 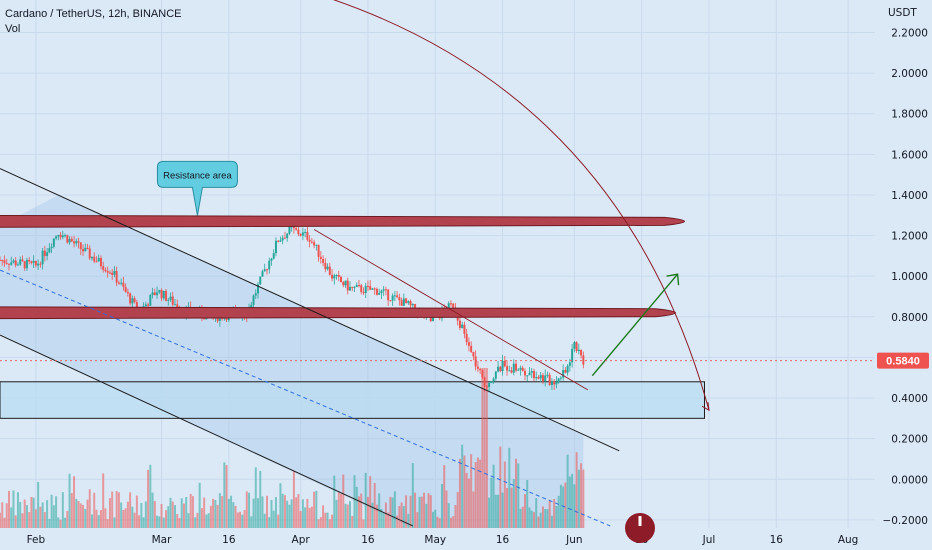 I want to click on resistance-callout, so click(x=197, y=188).